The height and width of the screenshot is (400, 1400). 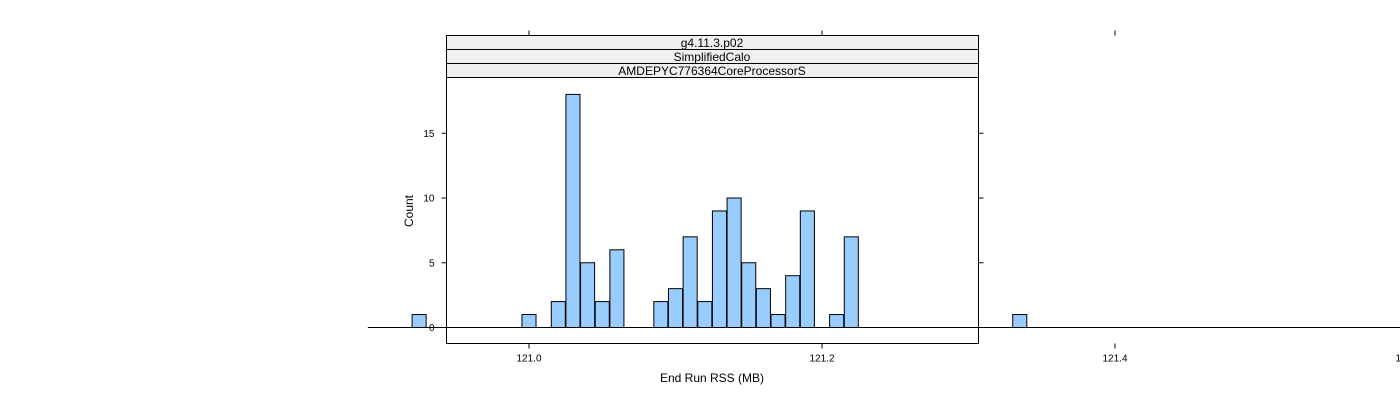 What do you see at coordinates (711, 71) in the screenshot?
I see `strip-3-label: AMDEPYC776364CoreProcessorS` at bounding box center [711, 71].